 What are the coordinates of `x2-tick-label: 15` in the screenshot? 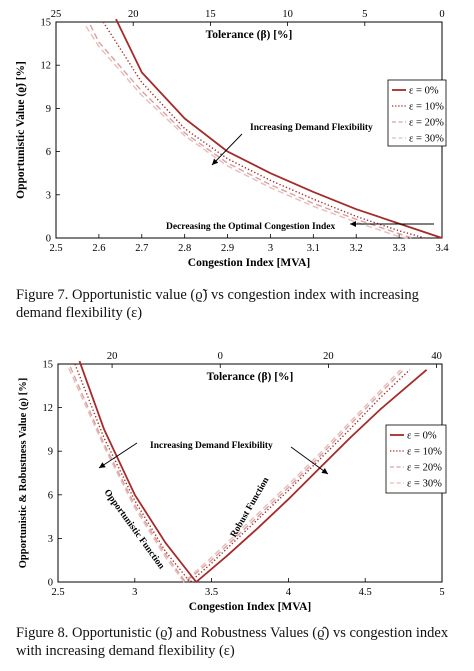 It's located at (210, 14).